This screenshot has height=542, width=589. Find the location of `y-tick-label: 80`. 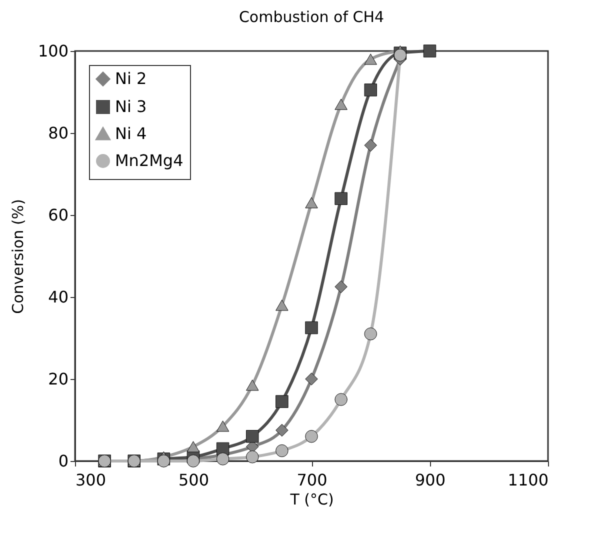

y-tick-label: 80 is located at coordinates (58, 133).